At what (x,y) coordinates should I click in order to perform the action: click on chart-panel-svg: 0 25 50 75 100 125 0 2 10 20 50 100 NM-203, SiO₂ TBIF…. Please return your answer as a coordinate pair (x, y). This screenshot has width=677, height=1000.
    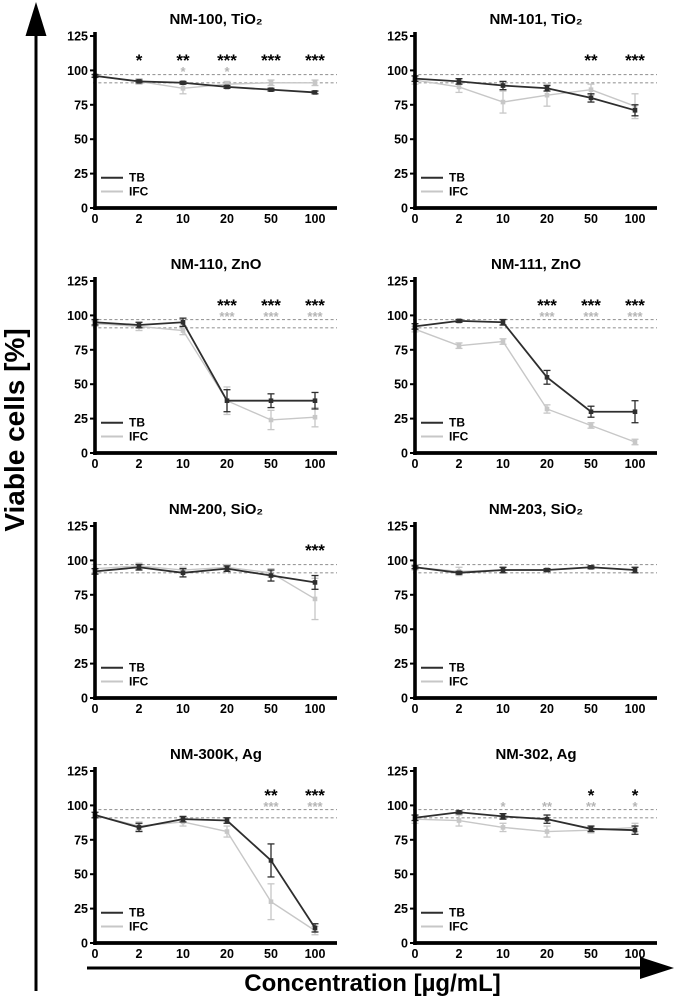
    Looking at the image, I should click on (522, 608).